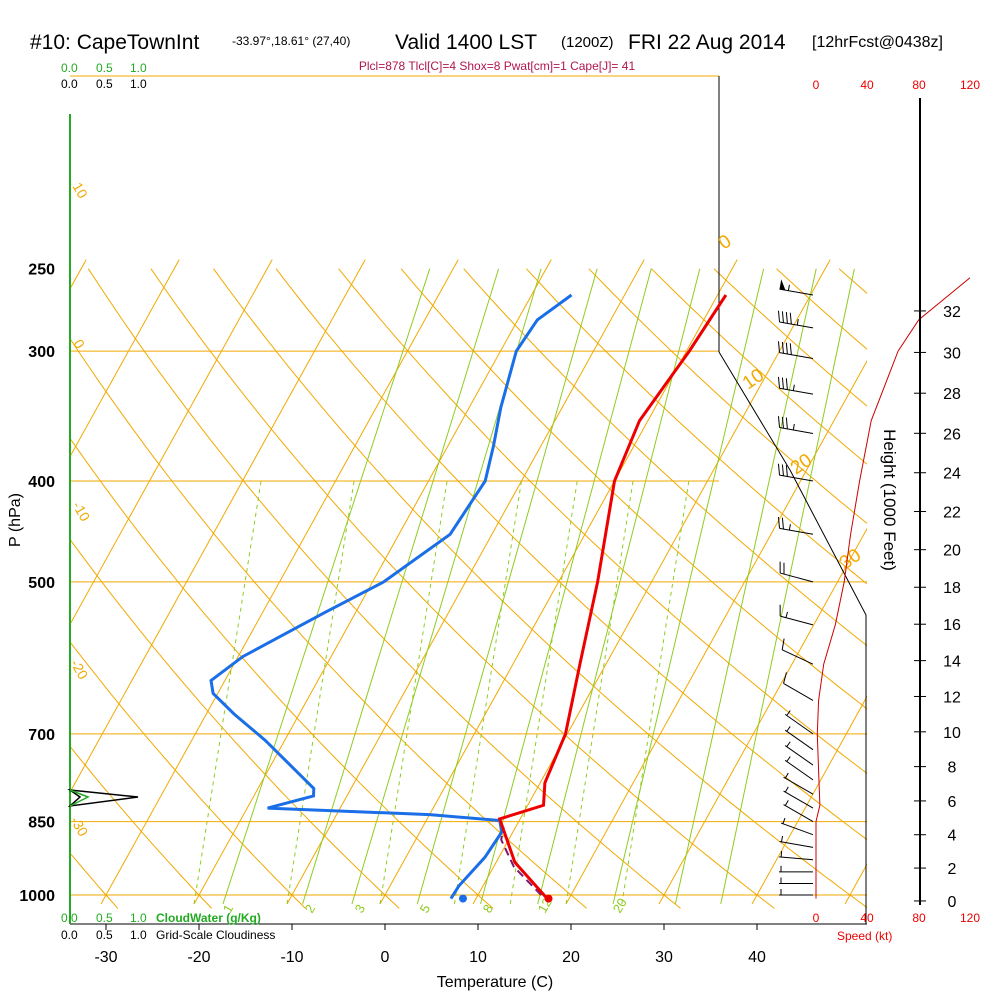 The width and height of the screenshot is (1000, 1000). What do you see at coordinates (919, 918) in the screenshot?
I see `speed-bottom-value: 80` at bounding box center [919, 918].